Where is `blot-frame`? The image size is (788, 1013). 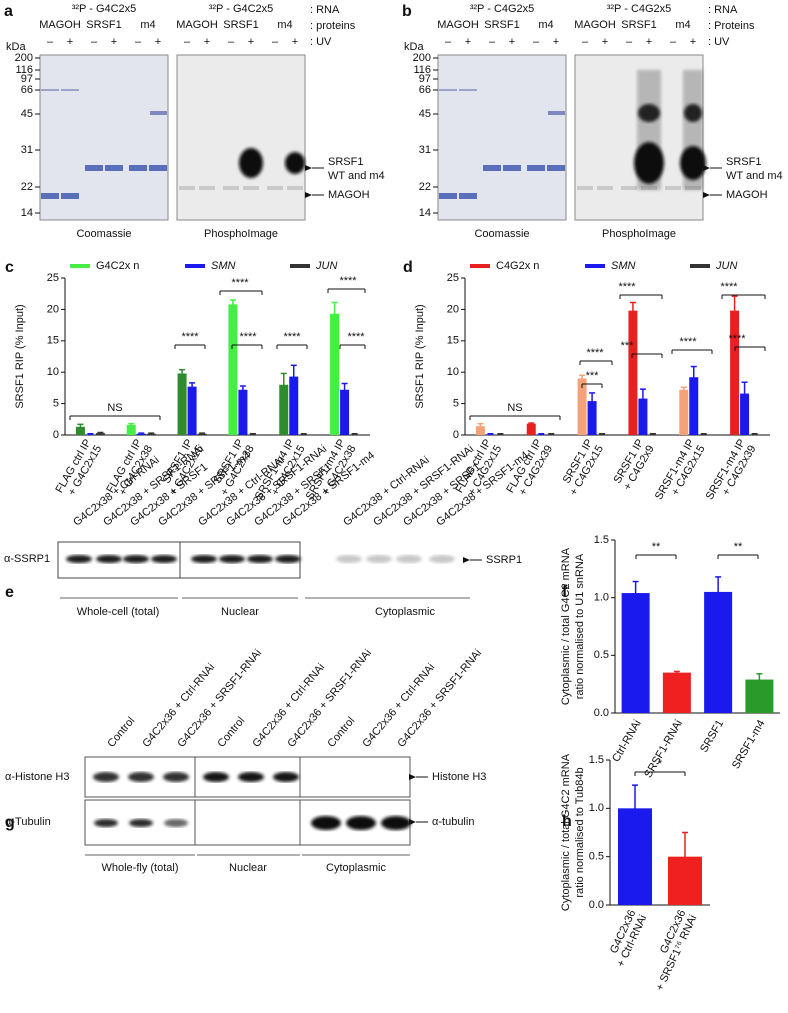
blot-frame is located at coordinates (355, 777).